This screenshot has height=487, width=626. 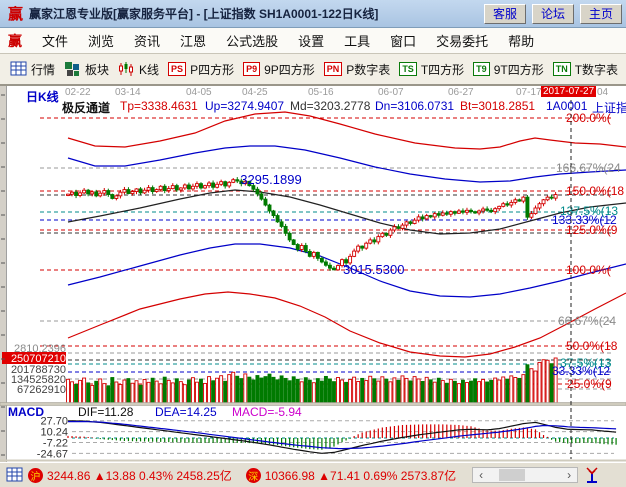 What do you see at coordinates (15, 40) in the screenshot?
I see `menu-logo-icon: 赢` at bounding box center [15, 40].